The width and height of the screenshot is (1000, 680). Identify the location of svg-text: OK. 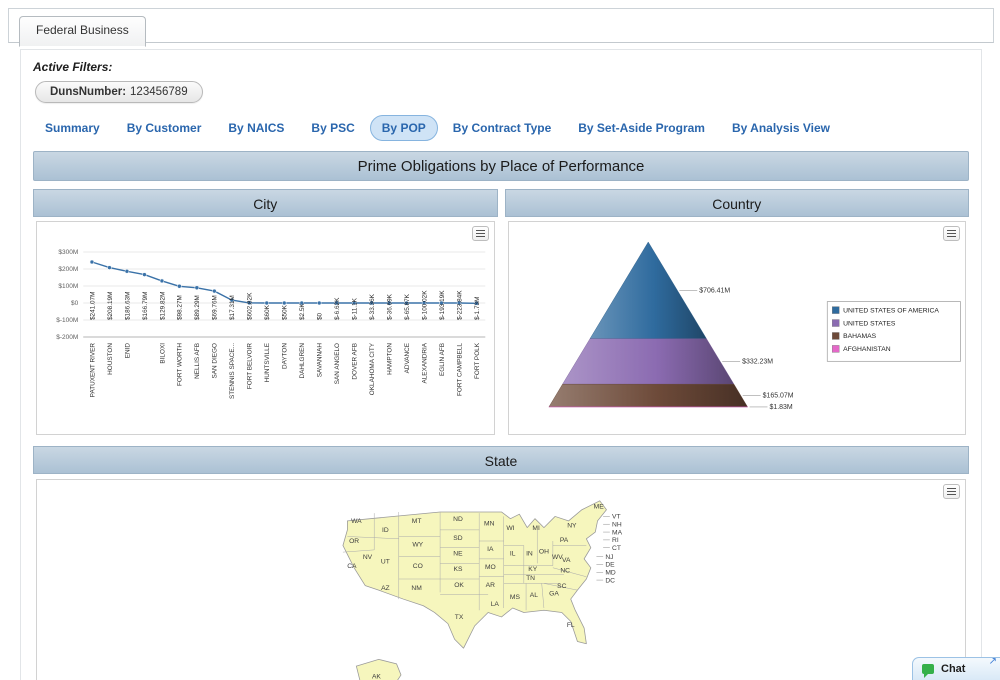
(459, 585).